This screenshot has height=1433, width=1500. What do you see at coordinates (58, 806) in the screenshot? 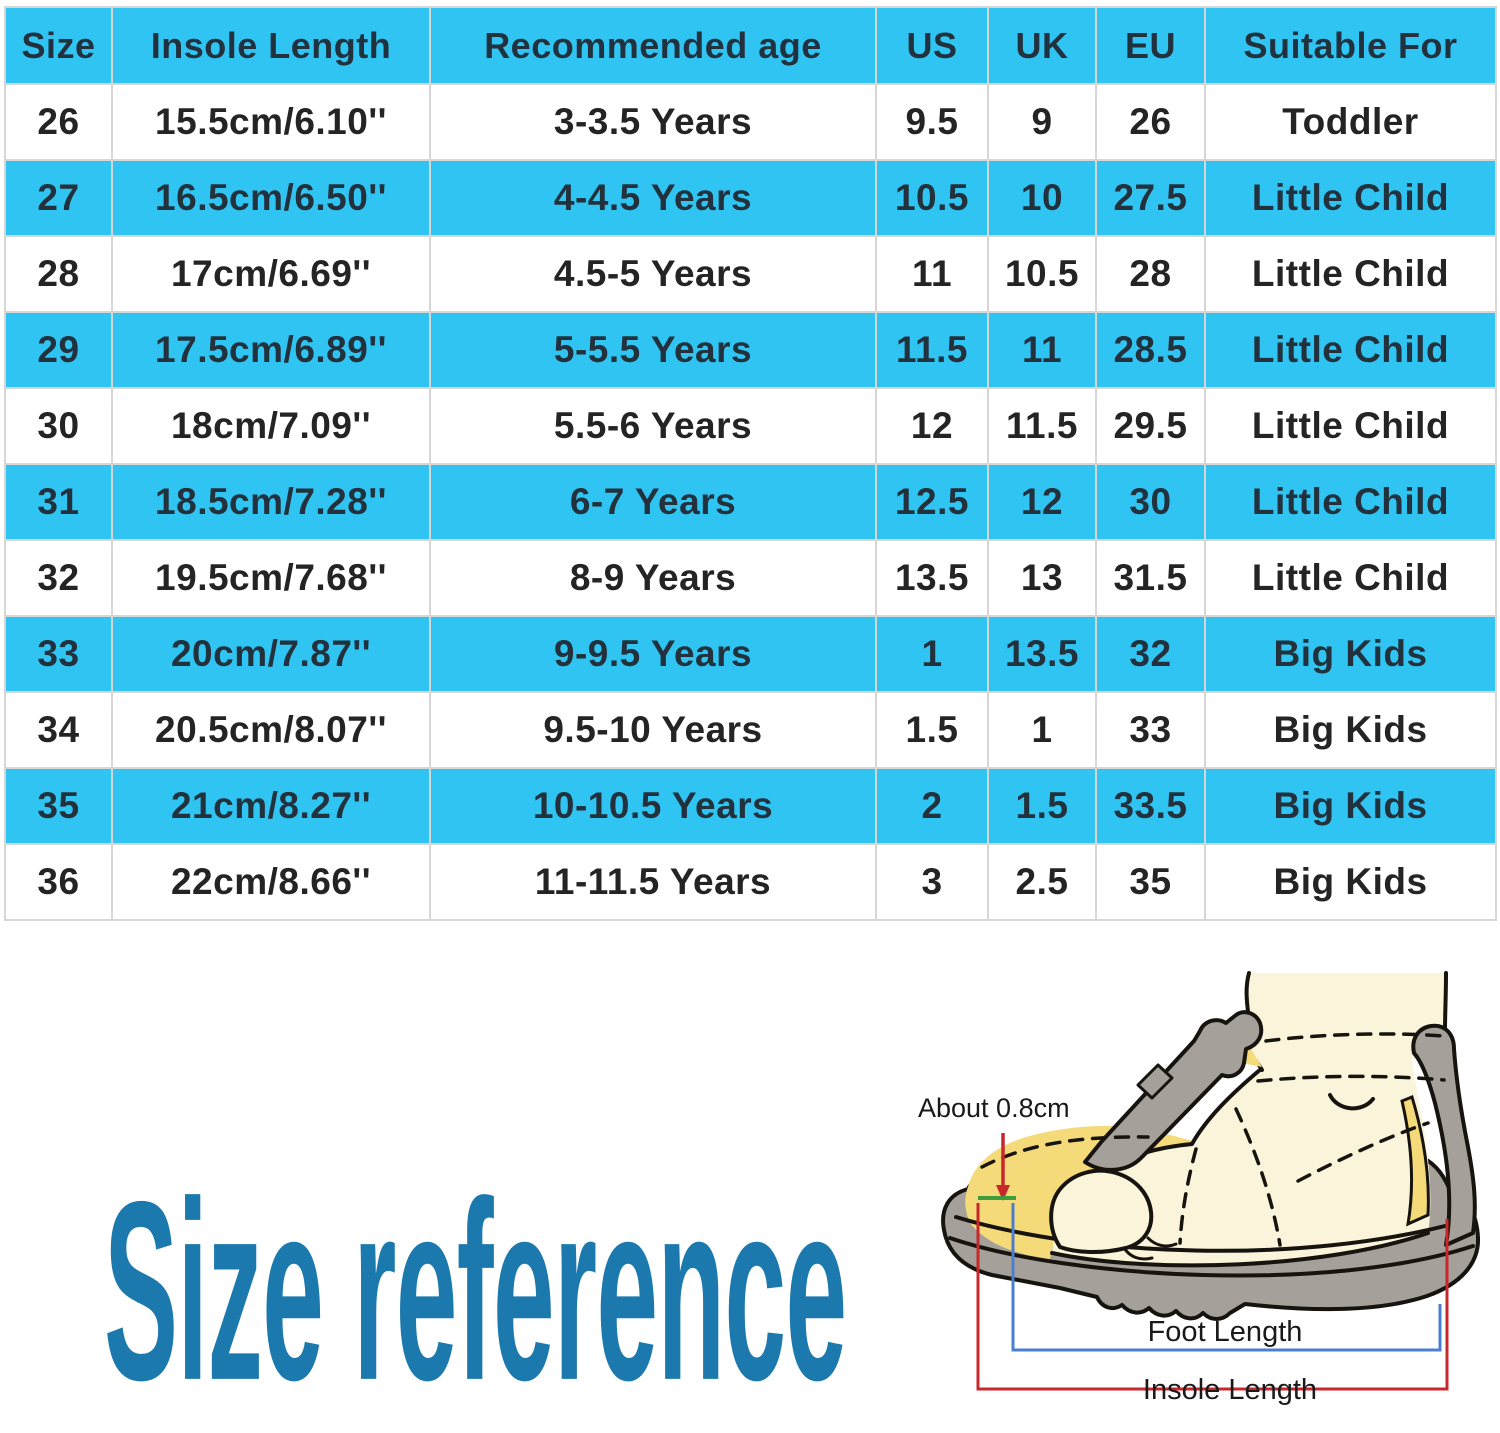
I see `table-cell: 35` at bounding box center [58, 806].